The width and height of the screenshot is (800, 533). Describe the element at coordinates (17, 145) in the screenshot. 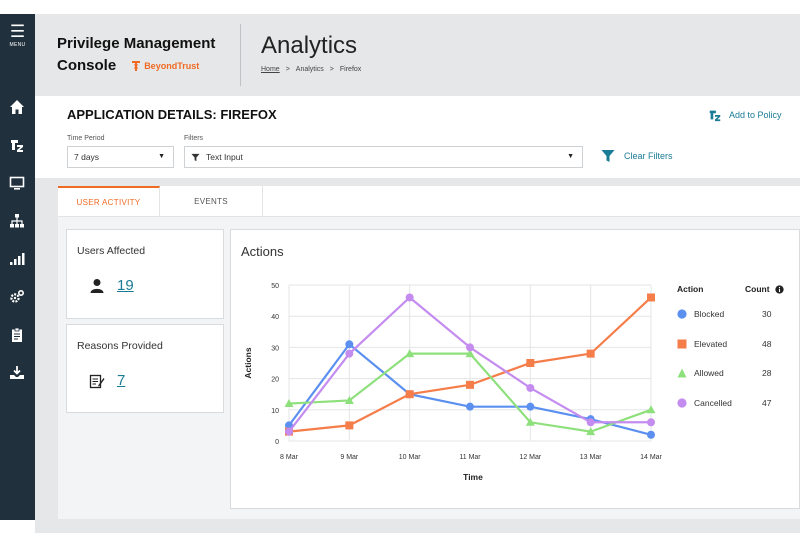

I see `policy-icon` at that location.